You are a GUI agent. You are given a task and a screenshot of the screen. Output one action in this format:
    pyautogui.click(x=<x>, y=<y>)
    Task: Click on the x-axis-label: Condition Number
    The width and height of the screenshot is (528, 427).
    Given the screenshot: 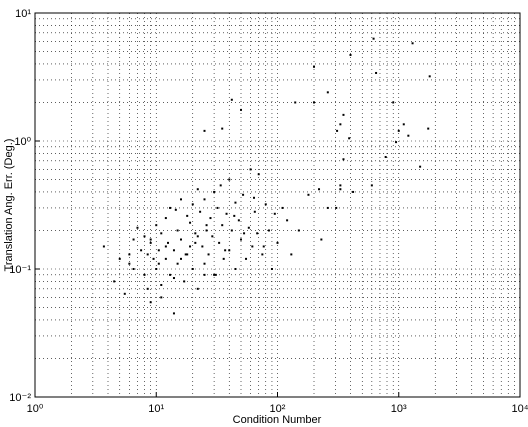 What is the action you would take?
    pyautogui.click(x=277, y=420)
    